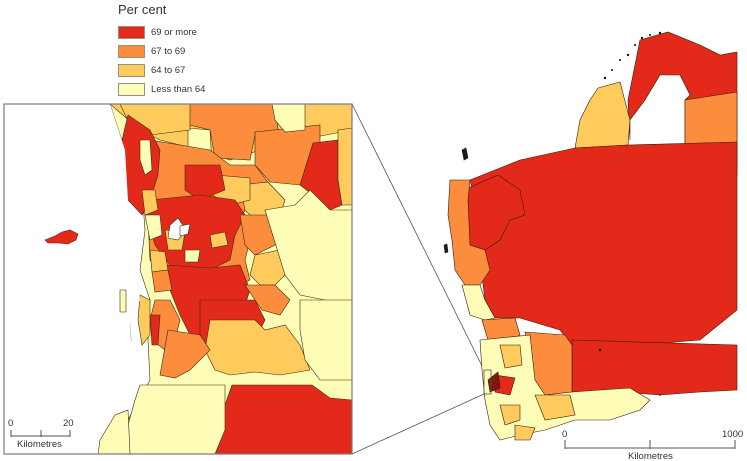 The width and height of the screenshot is (747, 461). I want to click on legend-item: Less than 64, so click(161, 89).